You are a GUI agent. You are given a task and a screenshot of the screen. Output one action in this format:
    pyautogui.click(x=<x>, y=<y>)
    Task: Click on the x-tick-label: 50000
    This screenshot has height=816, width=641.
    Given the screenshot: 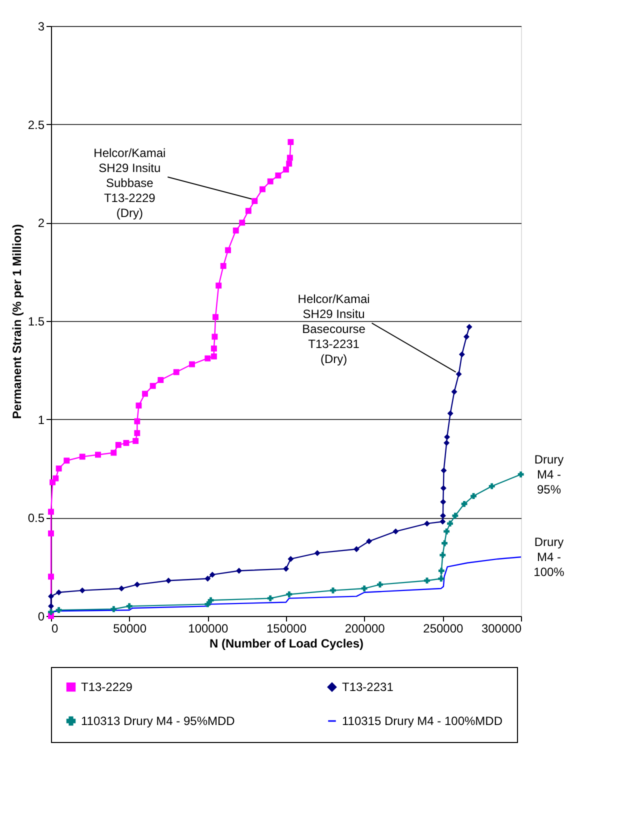 What is the action you would take?
    pyautogui.click(x=130, y=629)
    